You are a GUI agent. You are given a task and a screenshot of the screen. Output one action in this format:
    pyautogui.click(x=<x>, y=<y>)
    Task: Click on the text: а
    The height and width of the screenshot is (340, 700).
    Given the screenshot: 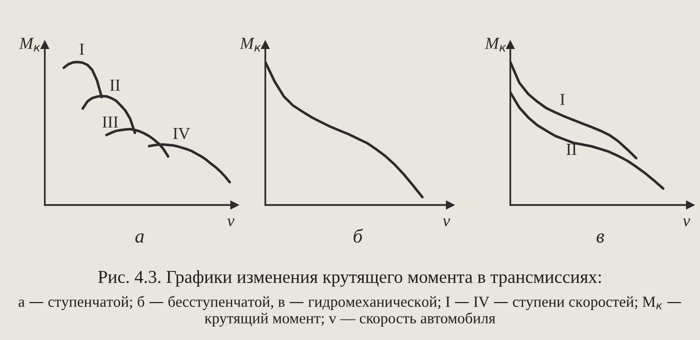 What is the action you would take?
    pyautogui.click(x=139, y=238)
    